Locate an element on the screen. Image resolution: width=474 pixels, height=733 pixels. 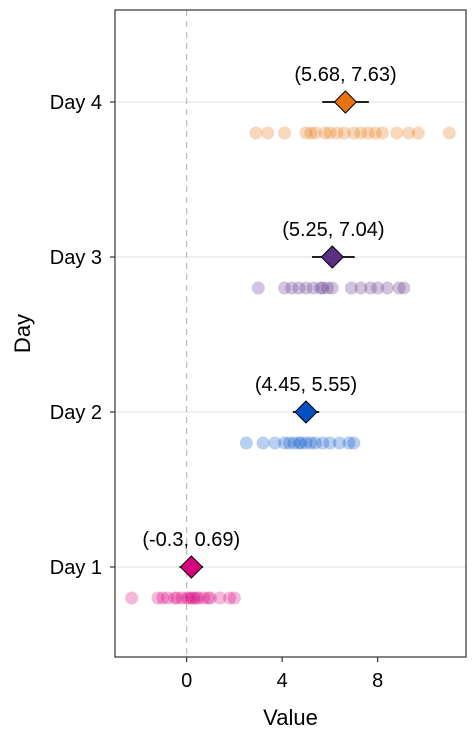
y-tick-label-3: Day 3 is located at coordinates (76, 258).